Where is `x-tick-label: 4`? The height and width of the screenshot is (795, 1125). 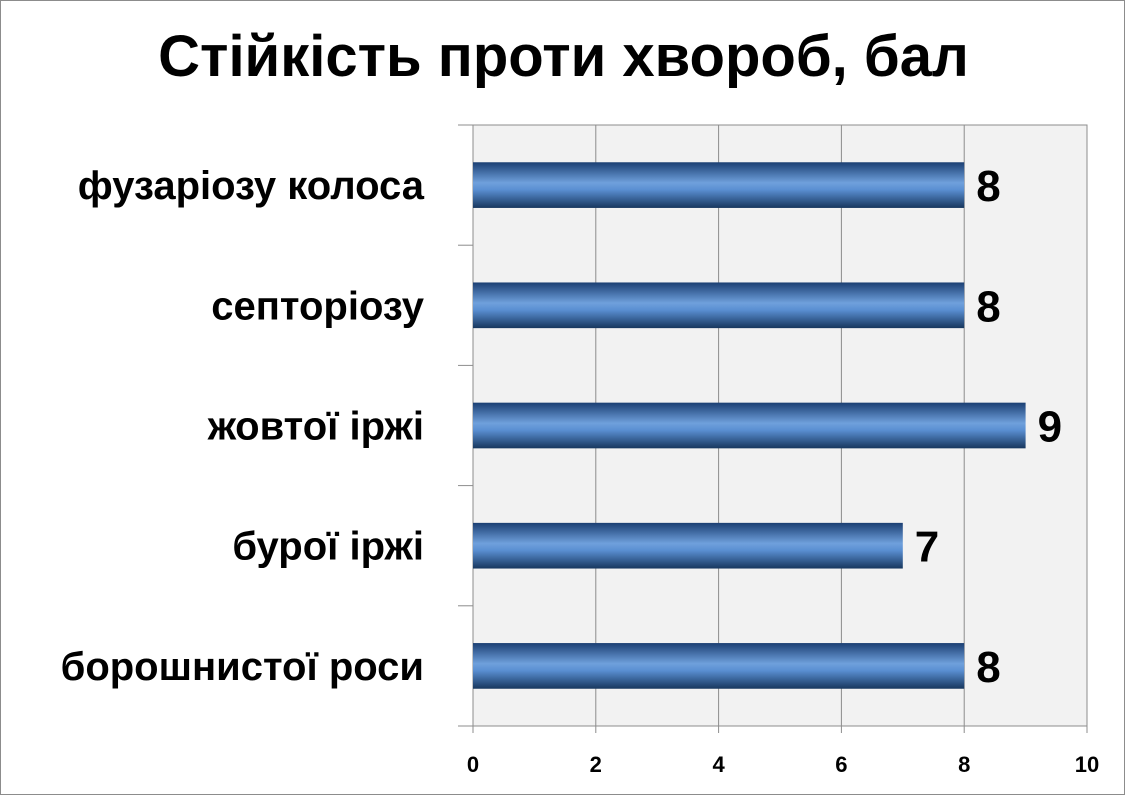 x-tick-label: 4 is located at coordinates (718, 764).